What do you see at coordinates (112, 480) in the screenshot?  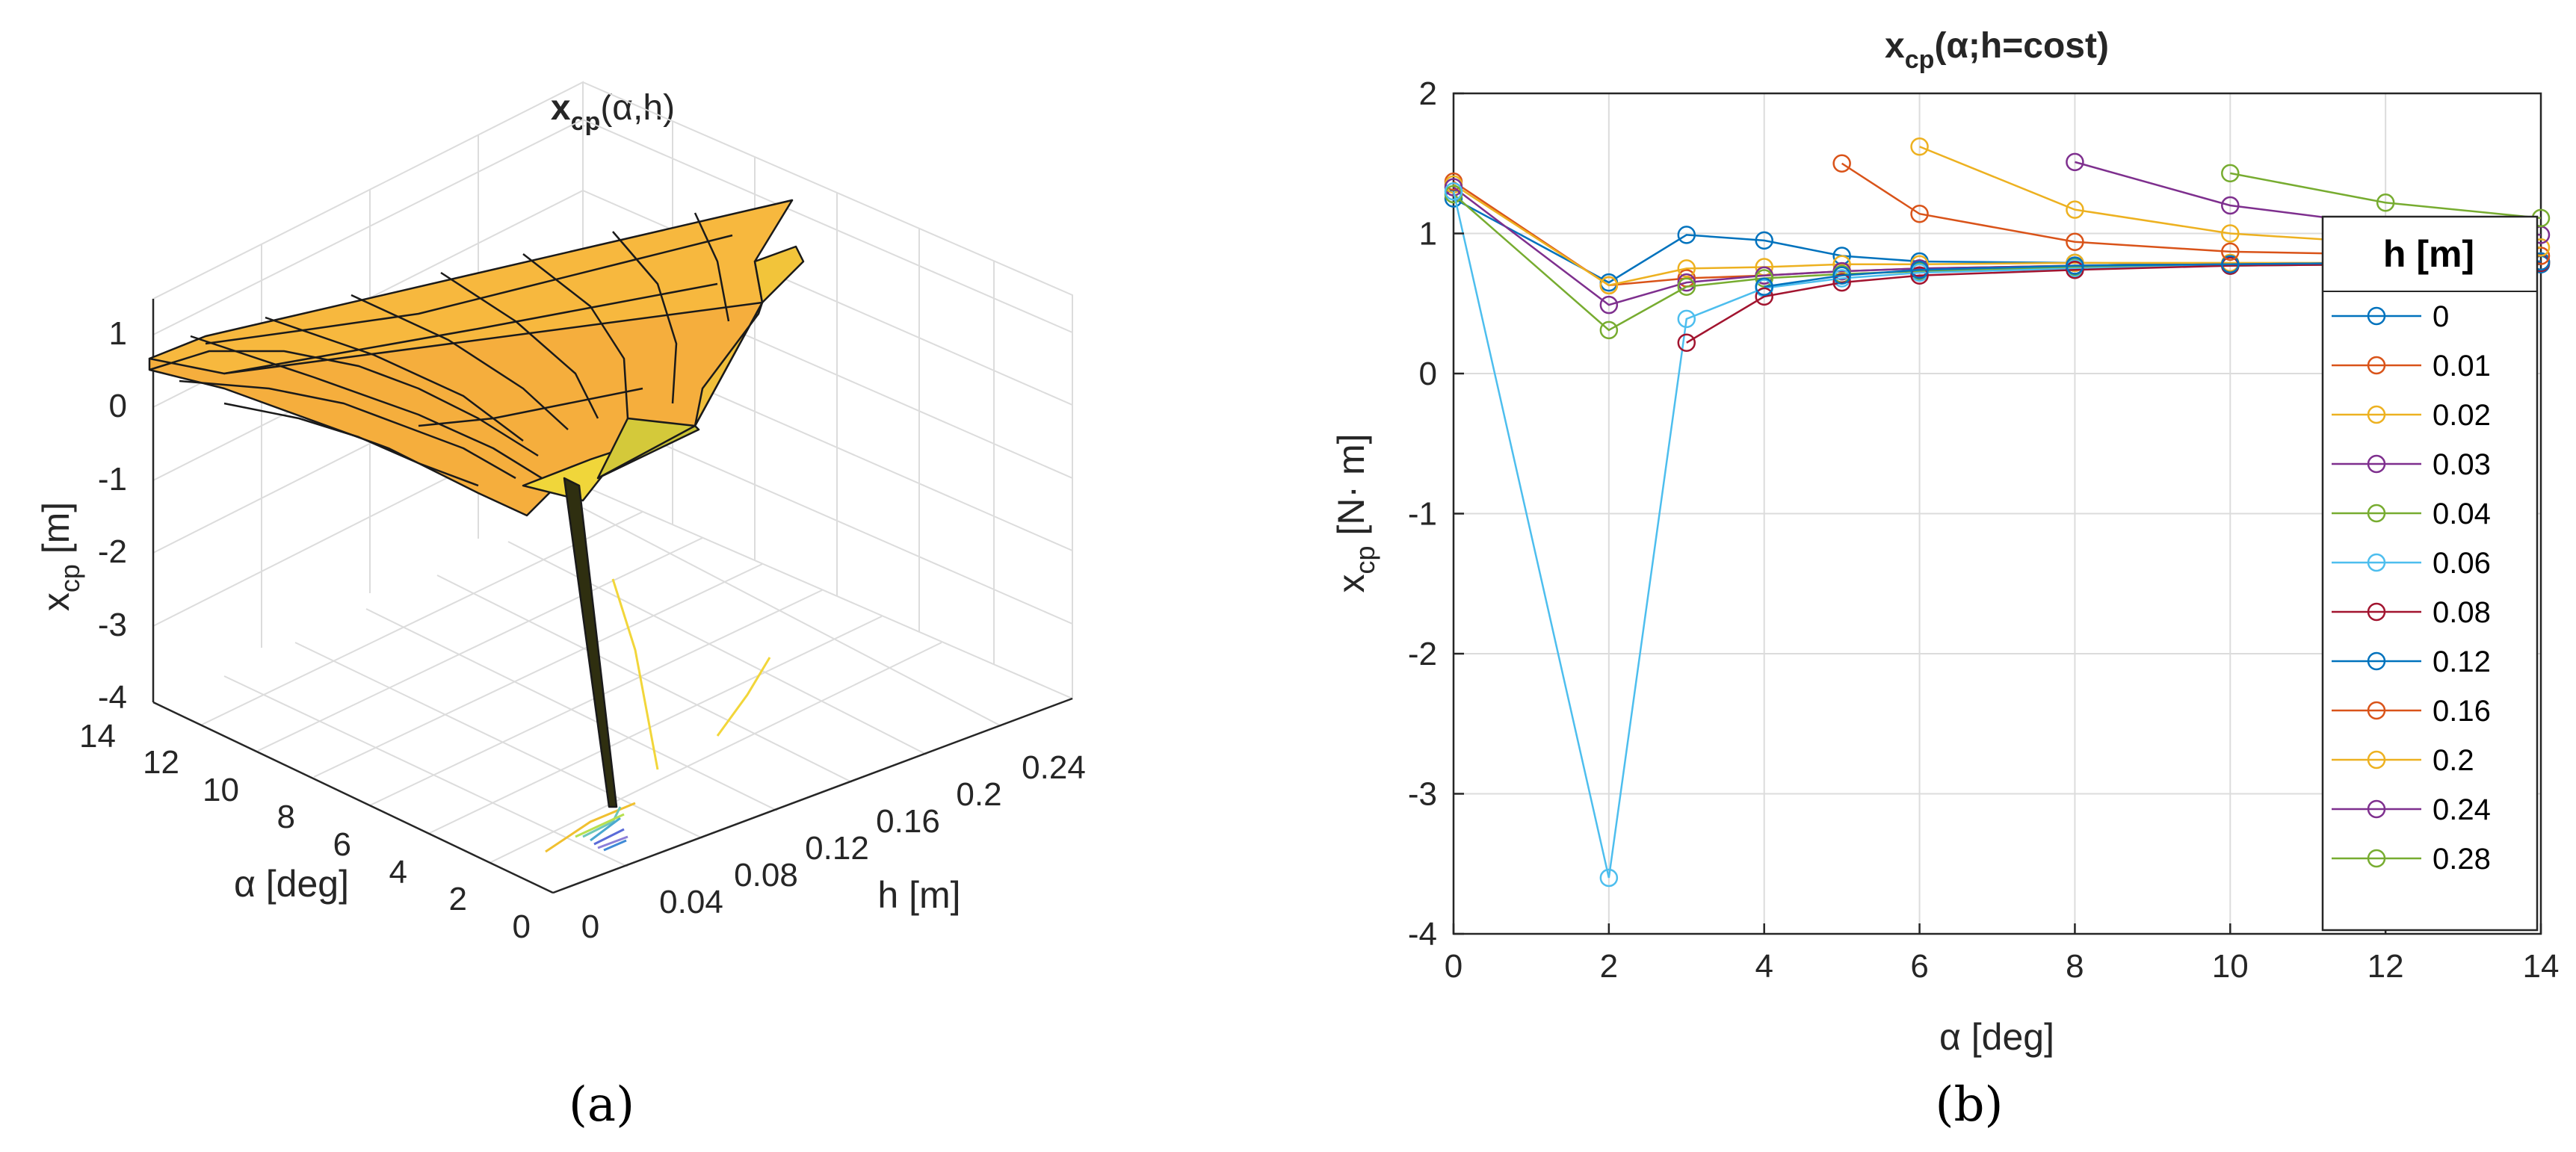 I see `z-tick: -1` at bounding box center [112, 480].